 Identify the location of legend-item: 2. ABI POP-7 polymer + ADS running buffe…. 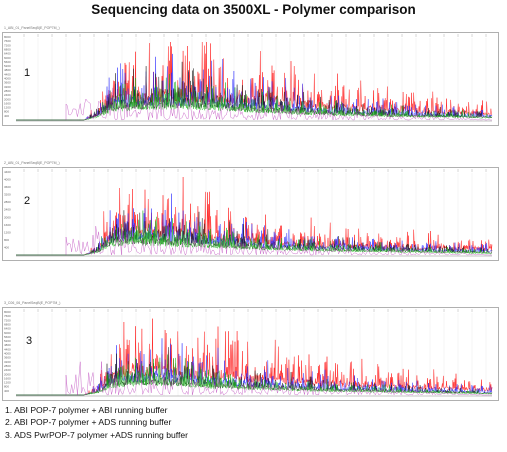
(88, 422).